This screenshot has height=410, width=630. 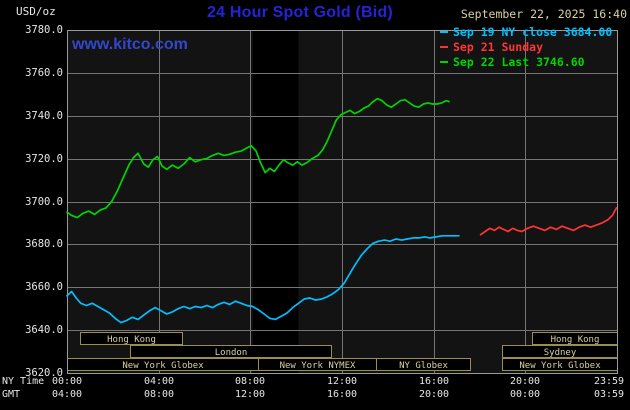 What do you see at coordinates (67, 394) in the screenshot?
I see `x-axis-tick-label-gmt: 04:00` at bounding box center [67, 394].